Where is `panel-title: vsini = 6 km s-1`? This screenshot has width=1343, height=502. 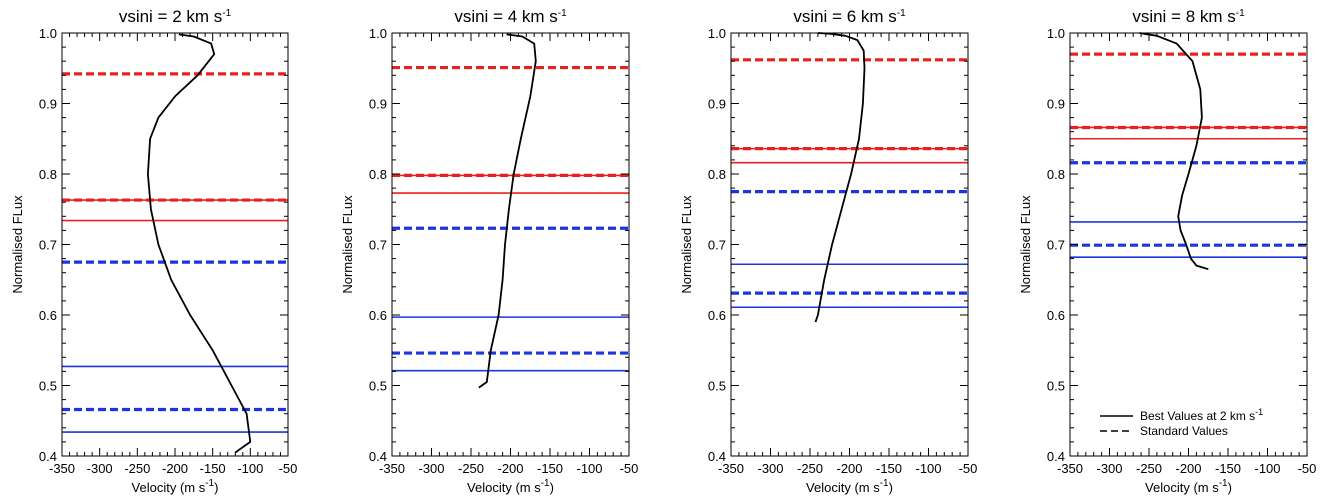 panel-title: vsini = 6 km s-1 is located at coordinates (849, 16).